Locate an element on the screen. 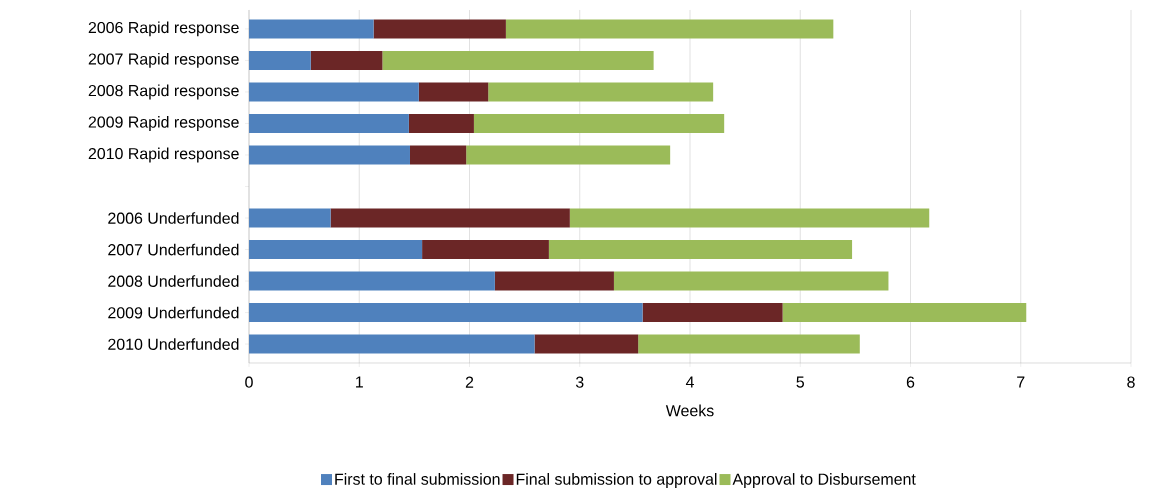 The height and width of the screenshot is (491, 1159). y-tick-label: 2008 Rapid response is located at coordinates (163, 92).